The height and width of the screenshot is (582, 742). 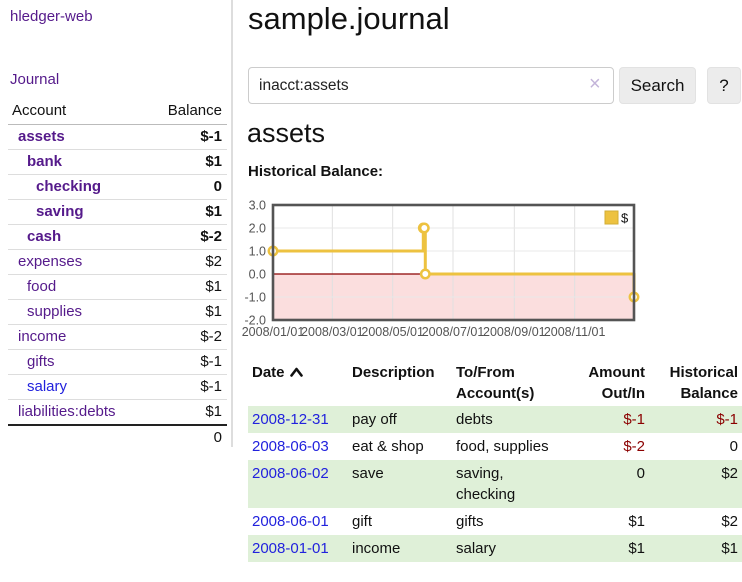 What do you see at coordinates (424, 228) in the screenshot?
I see `chart-point` at bounding box center [424, 228].